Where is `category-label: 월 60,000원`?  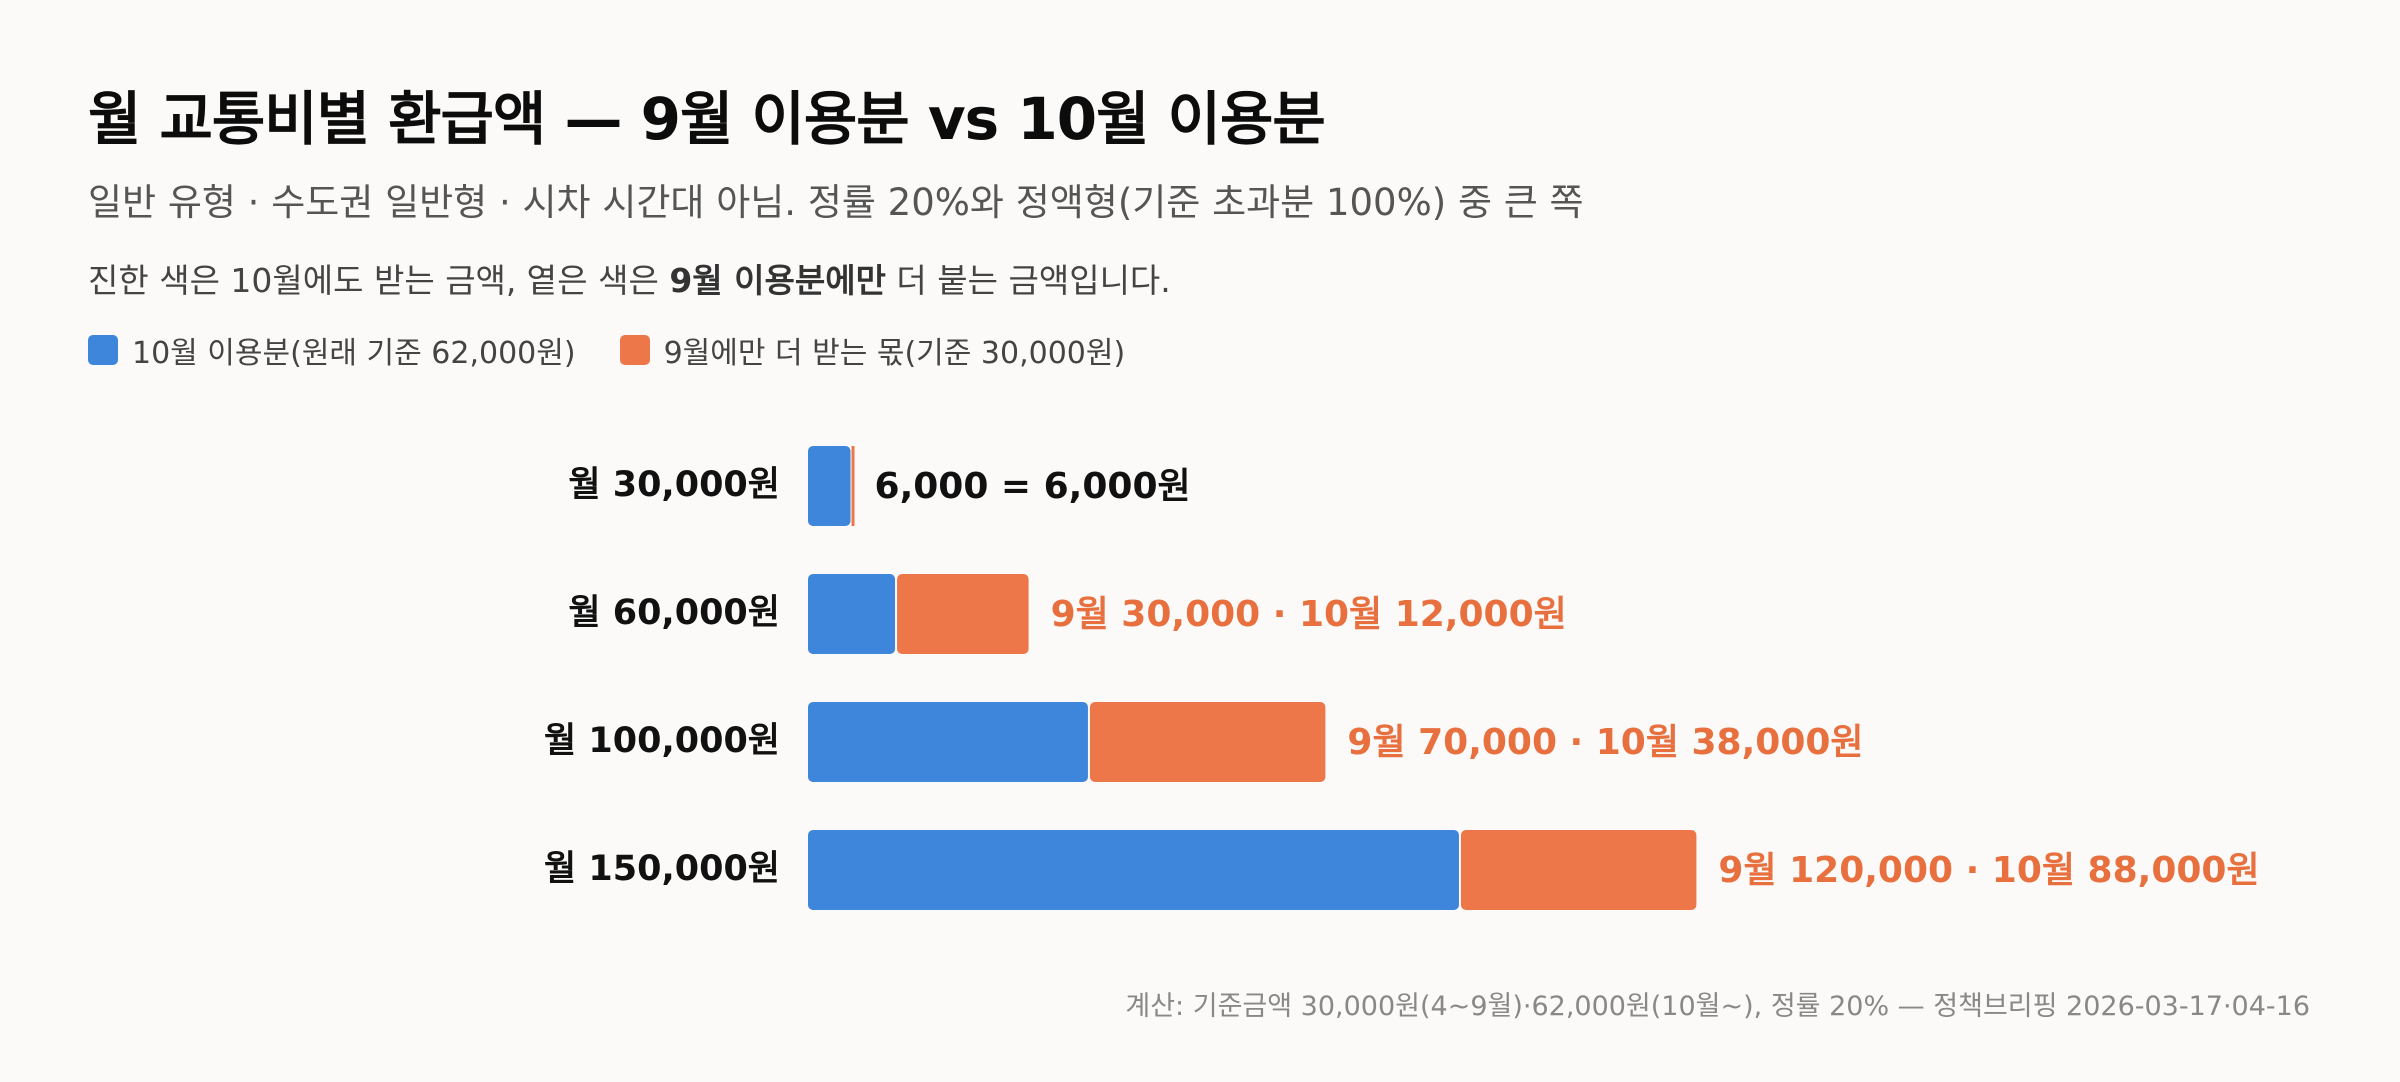
category-label: 월 60,000원 is located at coordinates (674, 613).